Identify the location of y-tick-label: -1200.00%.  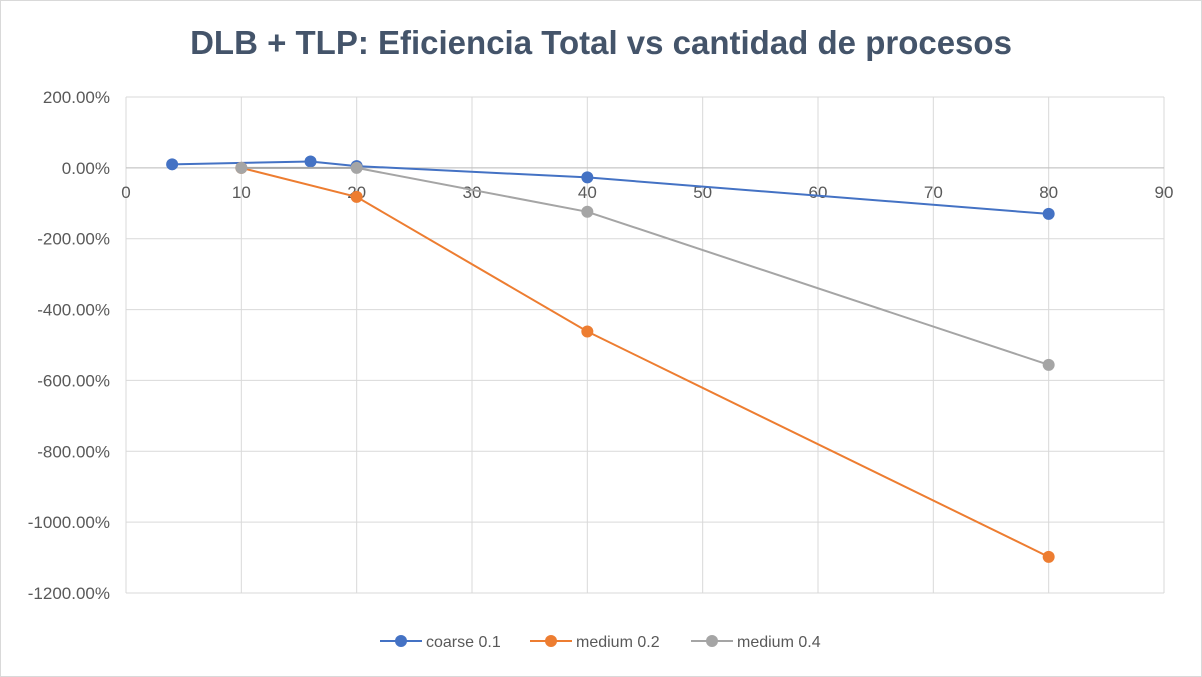
(69, 593).